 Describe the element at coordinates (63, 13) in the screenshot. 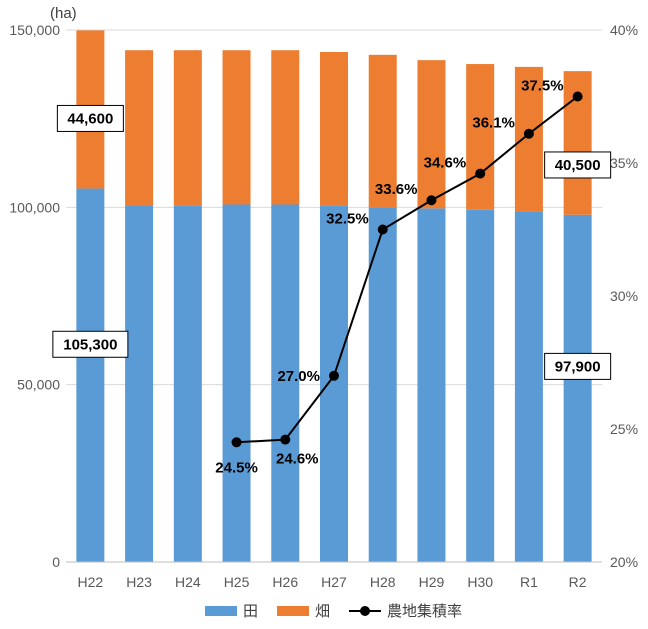

I see `y-axis-unit-label: (ha)` at that location.